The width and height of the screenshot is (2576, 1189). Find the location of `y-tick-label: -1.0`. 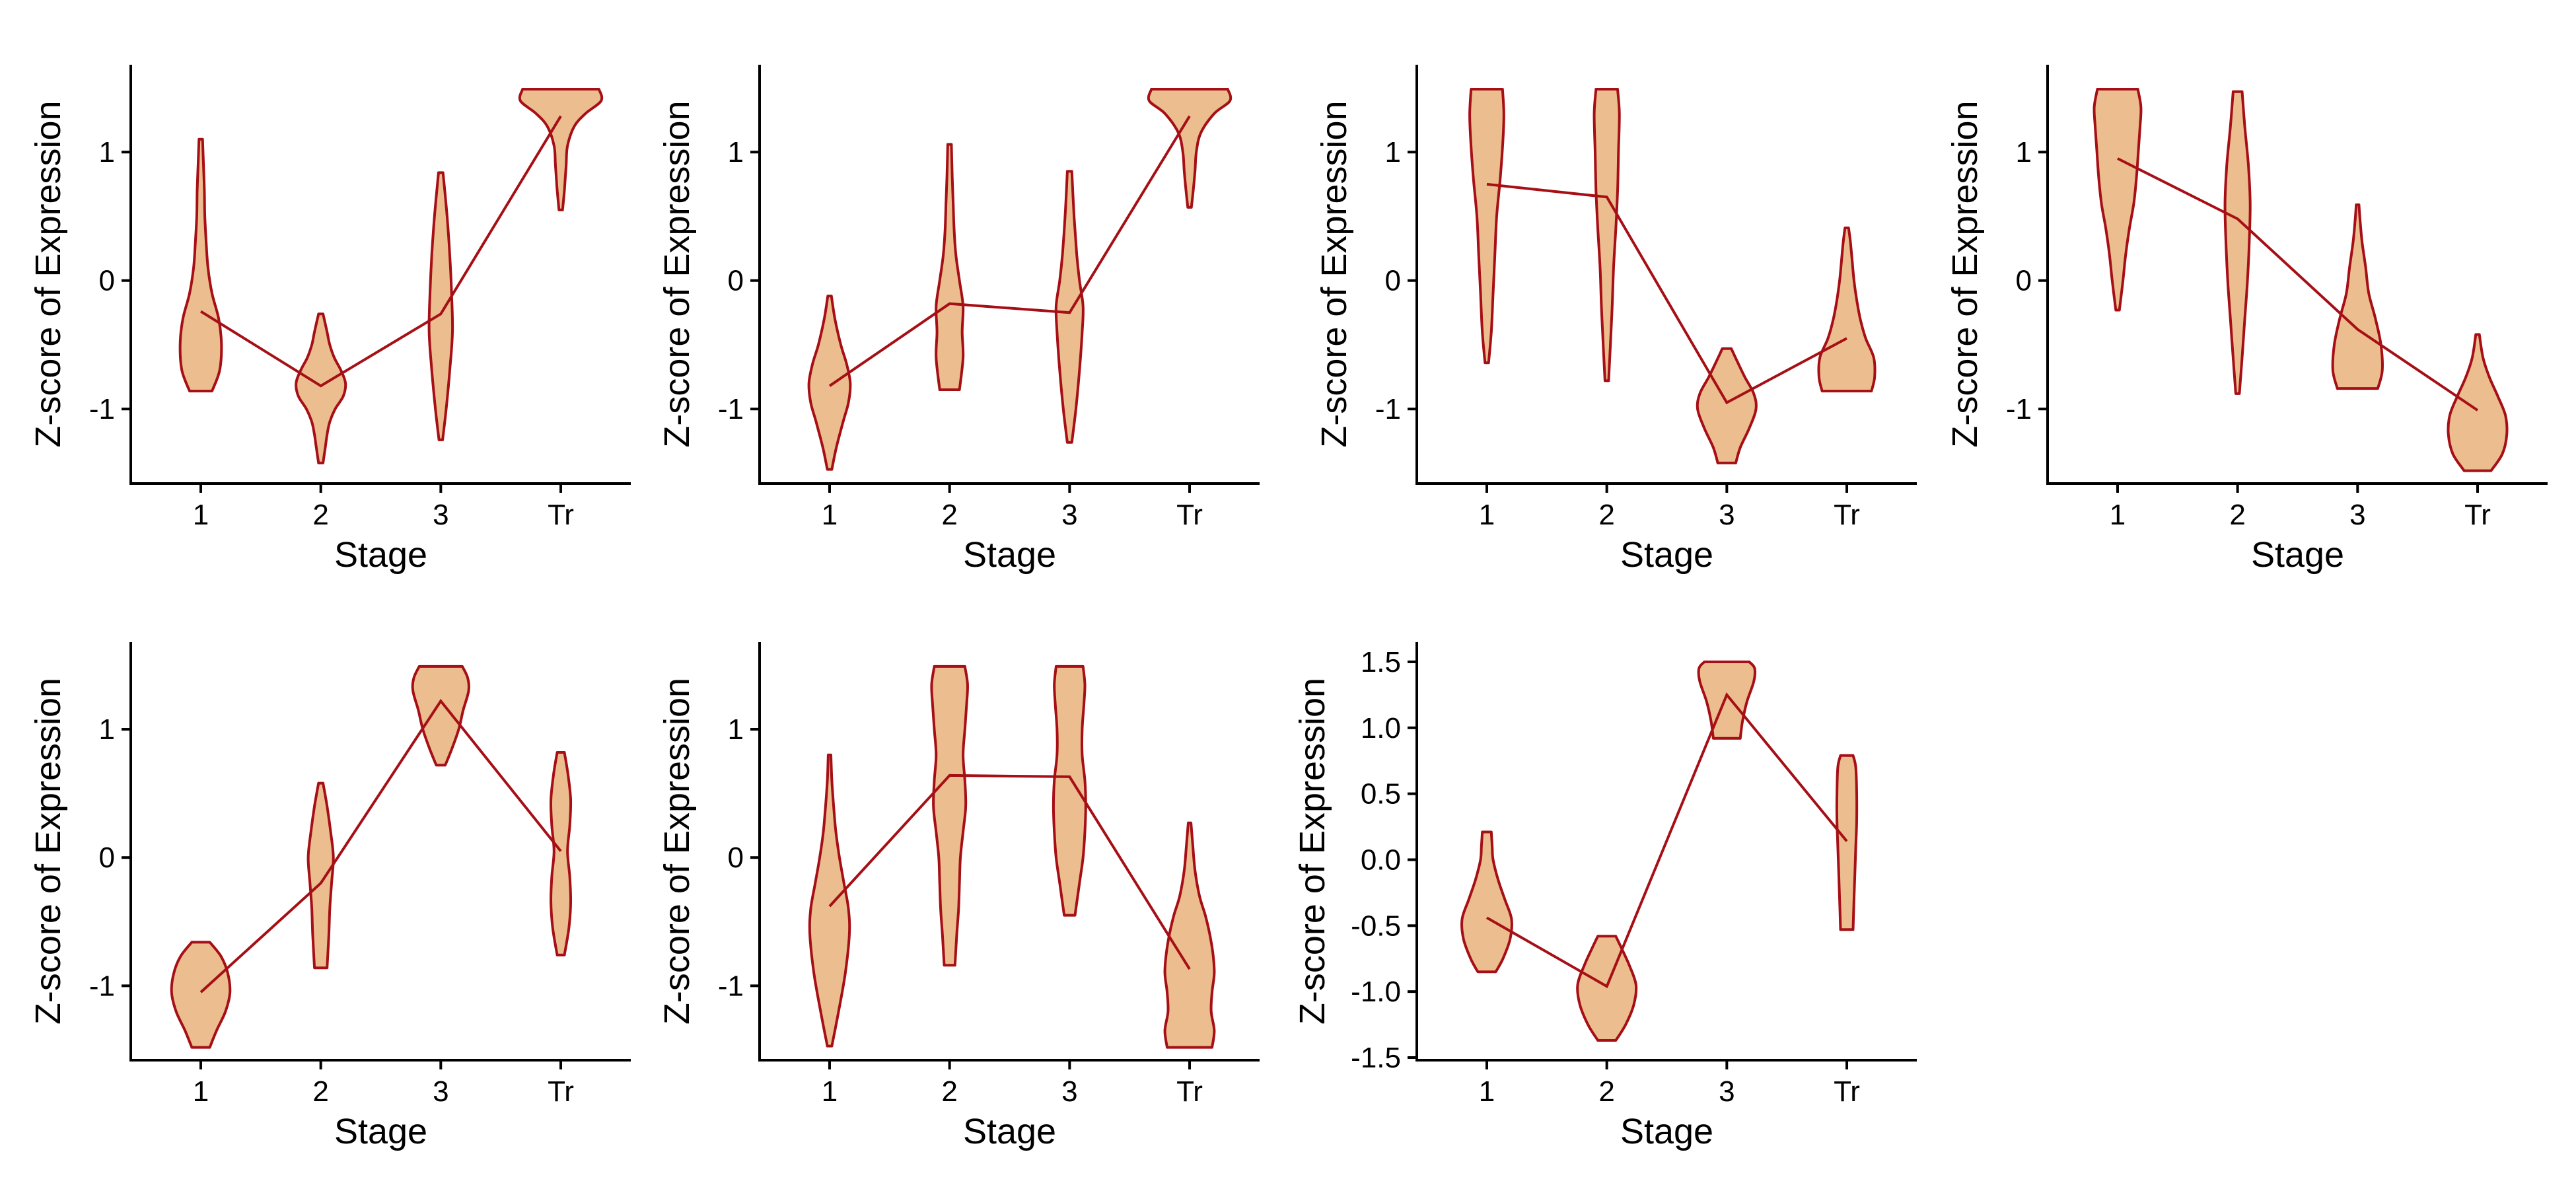

y-tick-label: -1.0 is located at coordinates (1376, 992).